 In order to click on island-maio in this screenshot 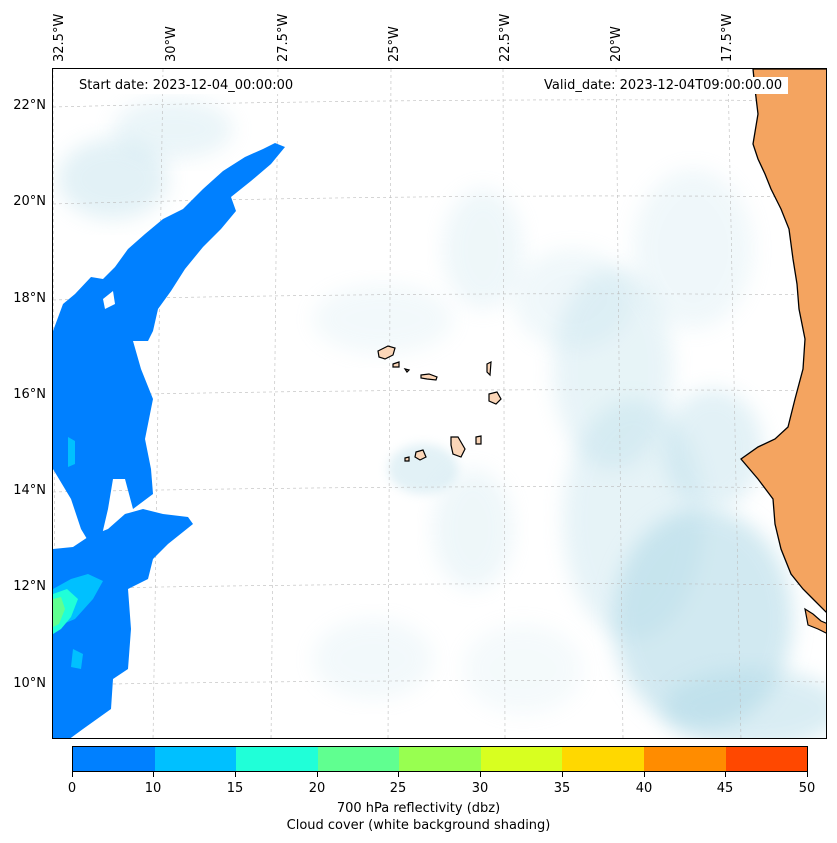, I will do `click(478, 440)`.